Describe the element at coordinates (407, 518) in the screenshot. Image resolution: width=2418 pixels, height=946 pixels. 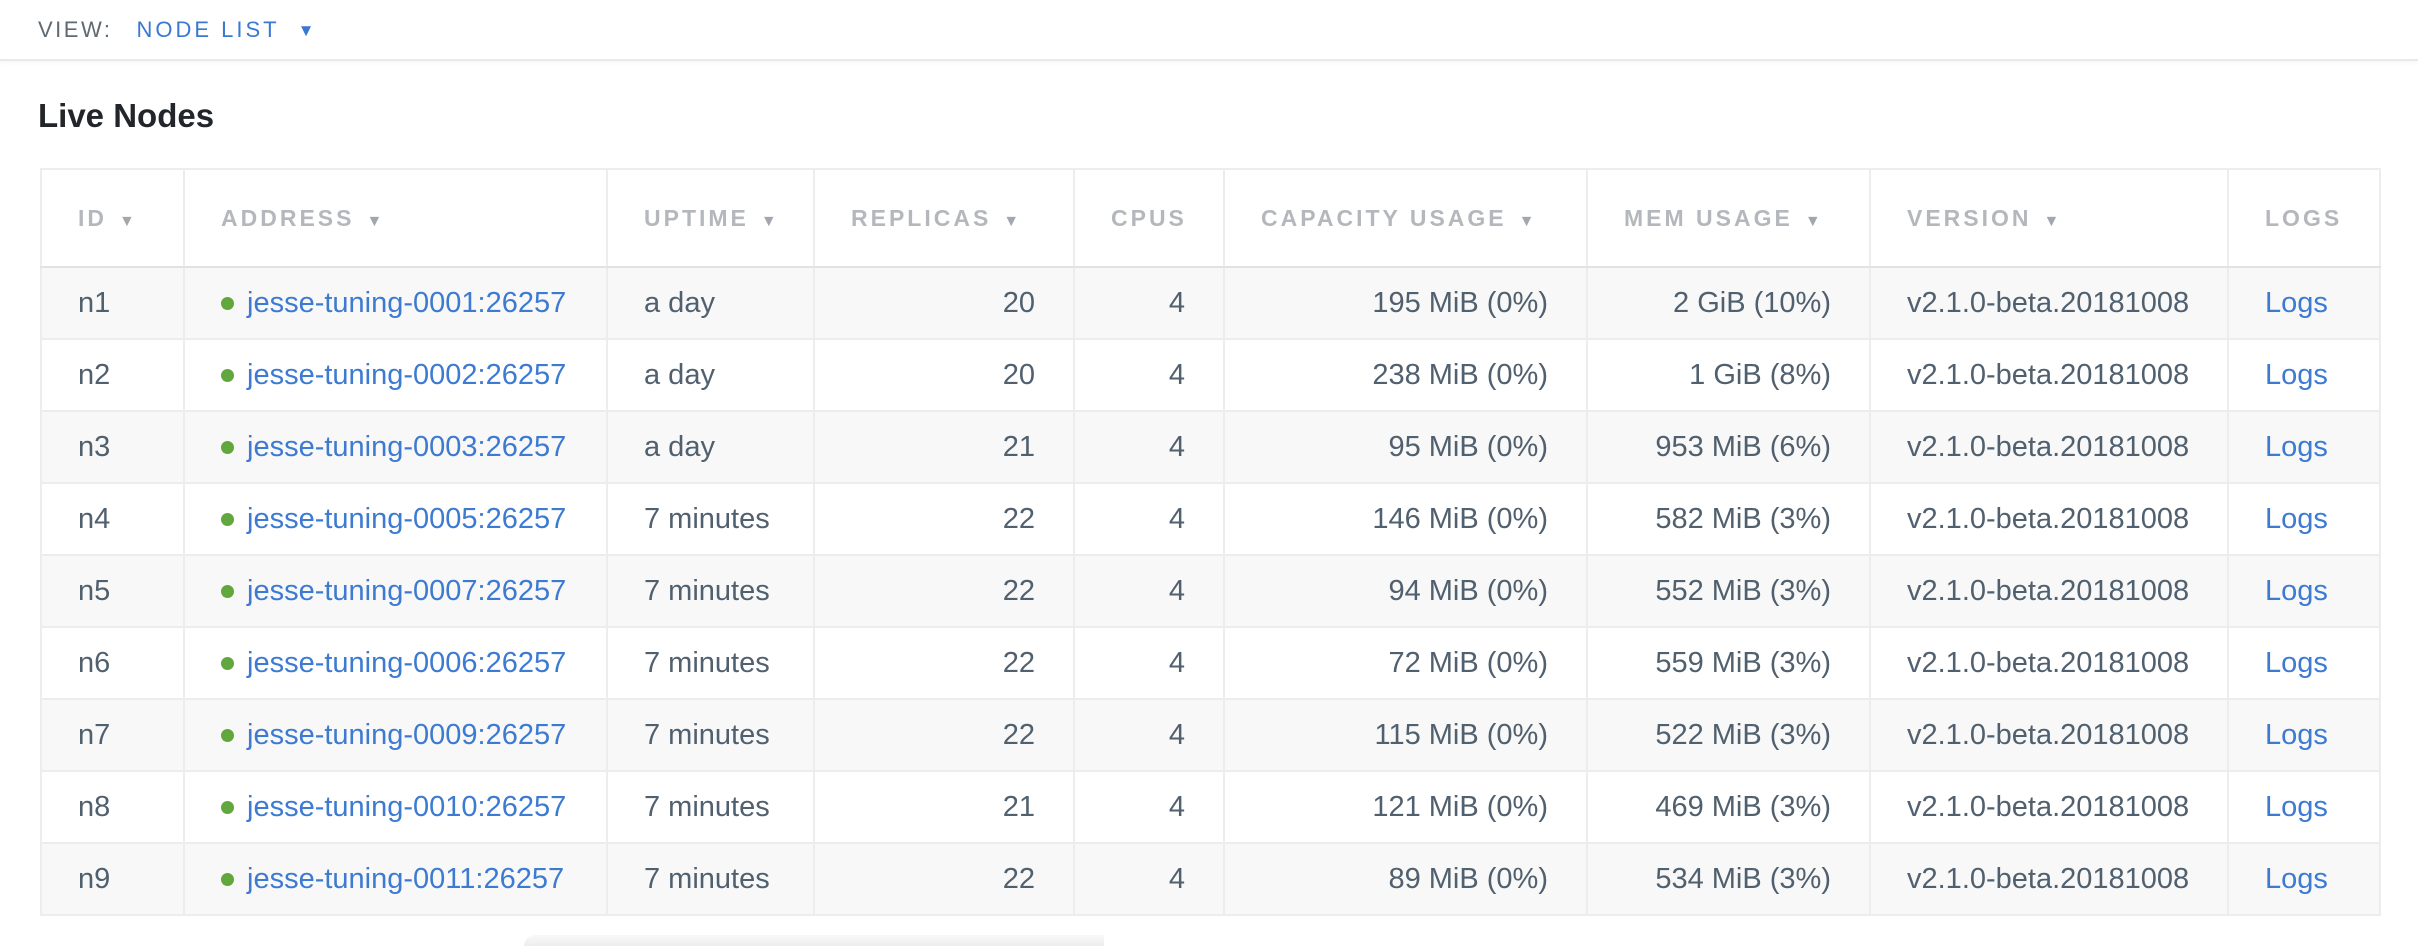
I see `node-address-link: jesse-tuning-0005:26257` at that location.